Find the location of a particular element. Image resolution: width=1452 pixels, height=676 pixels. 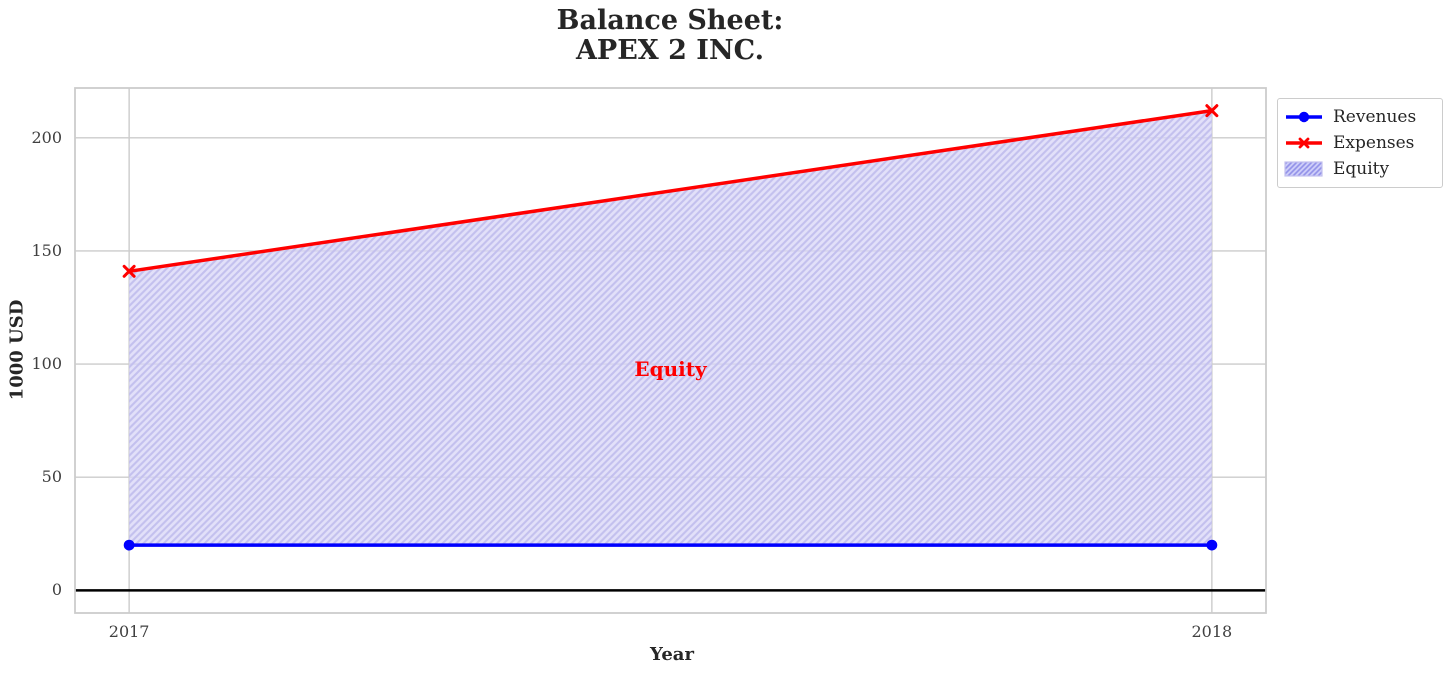

legend-item-expenses: Expenses is located at coordinates (1359, 143).